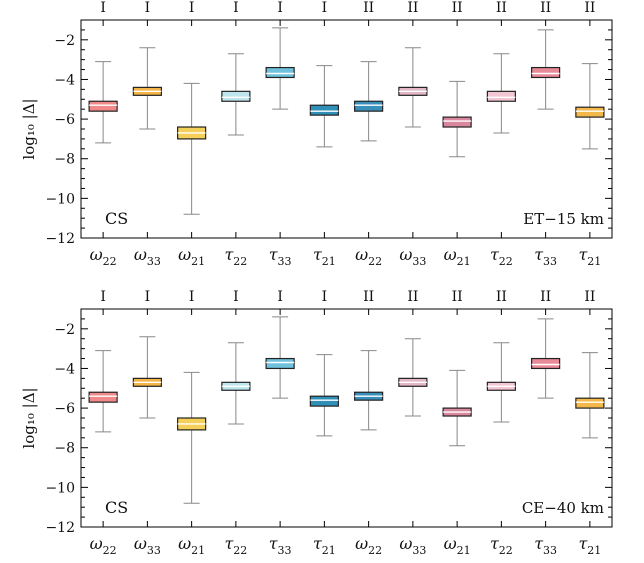  What do you see at coordinates (563, 219) in the screenshot?
I see `annotation-right: ET−15 km` at bounding box center [563, 219].